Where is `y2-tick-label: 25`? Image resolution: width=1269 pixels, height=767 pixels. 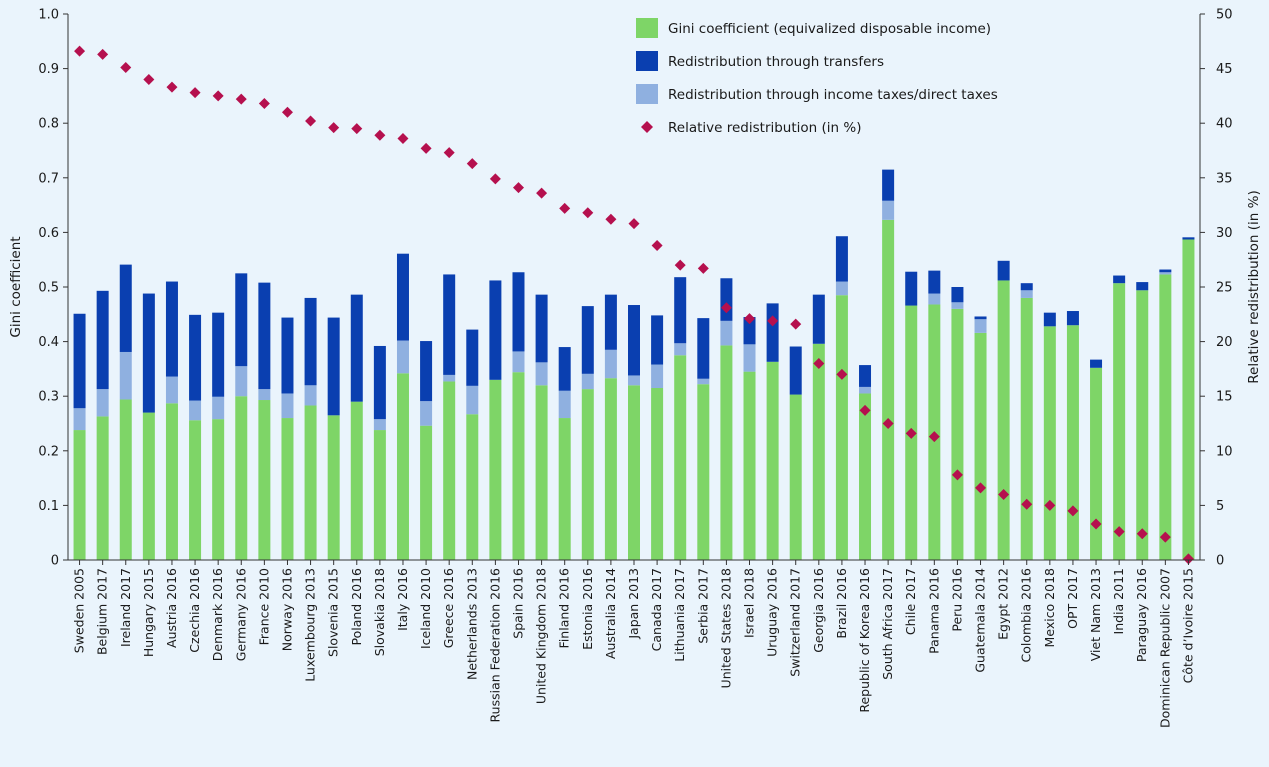
y2-tick-label: 25 is located at coordinates (1224, 288).